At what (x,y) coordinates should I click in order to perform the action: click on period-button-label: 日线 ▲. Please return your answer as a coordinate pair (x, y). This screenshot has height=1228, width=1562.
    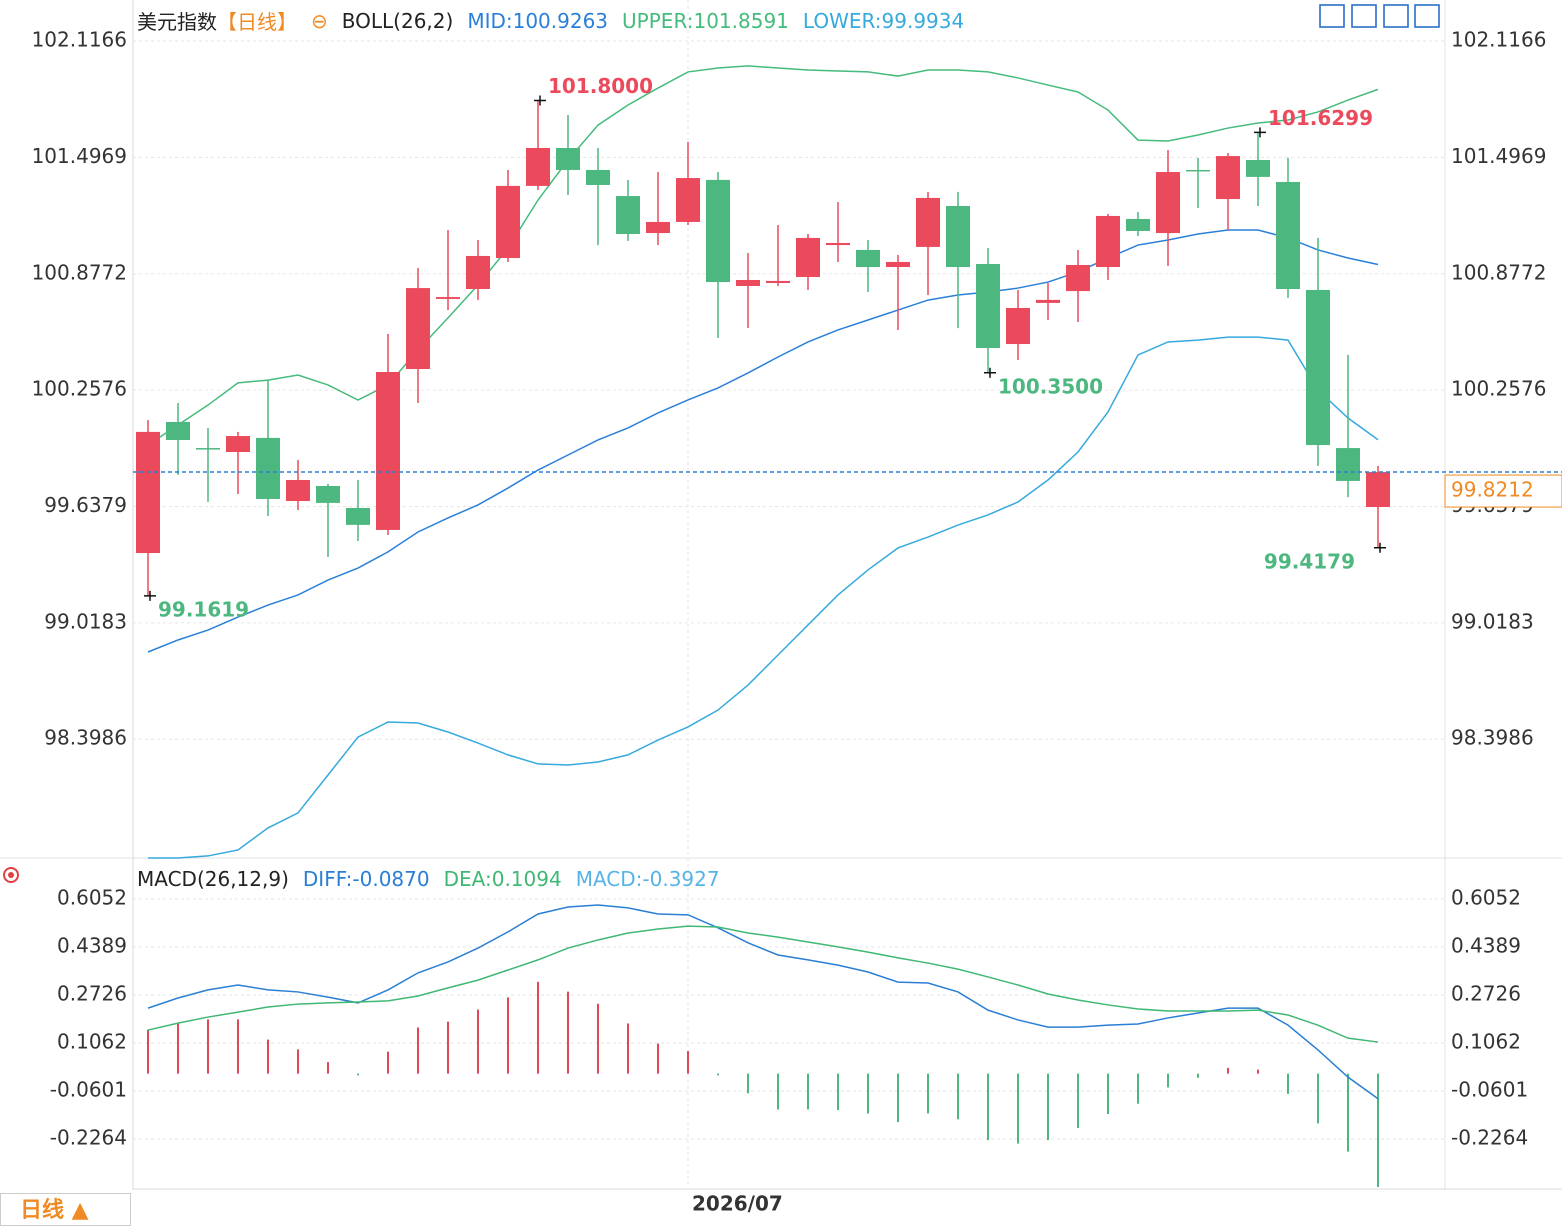
    Looking at the image, I should click on (54, 1210).